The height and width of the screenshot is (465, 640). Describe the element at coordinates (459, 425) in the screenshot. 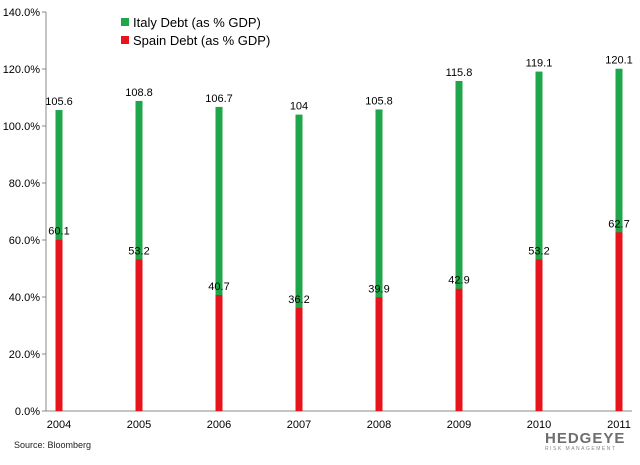

I see `x-tick-label: 2009` at that location.